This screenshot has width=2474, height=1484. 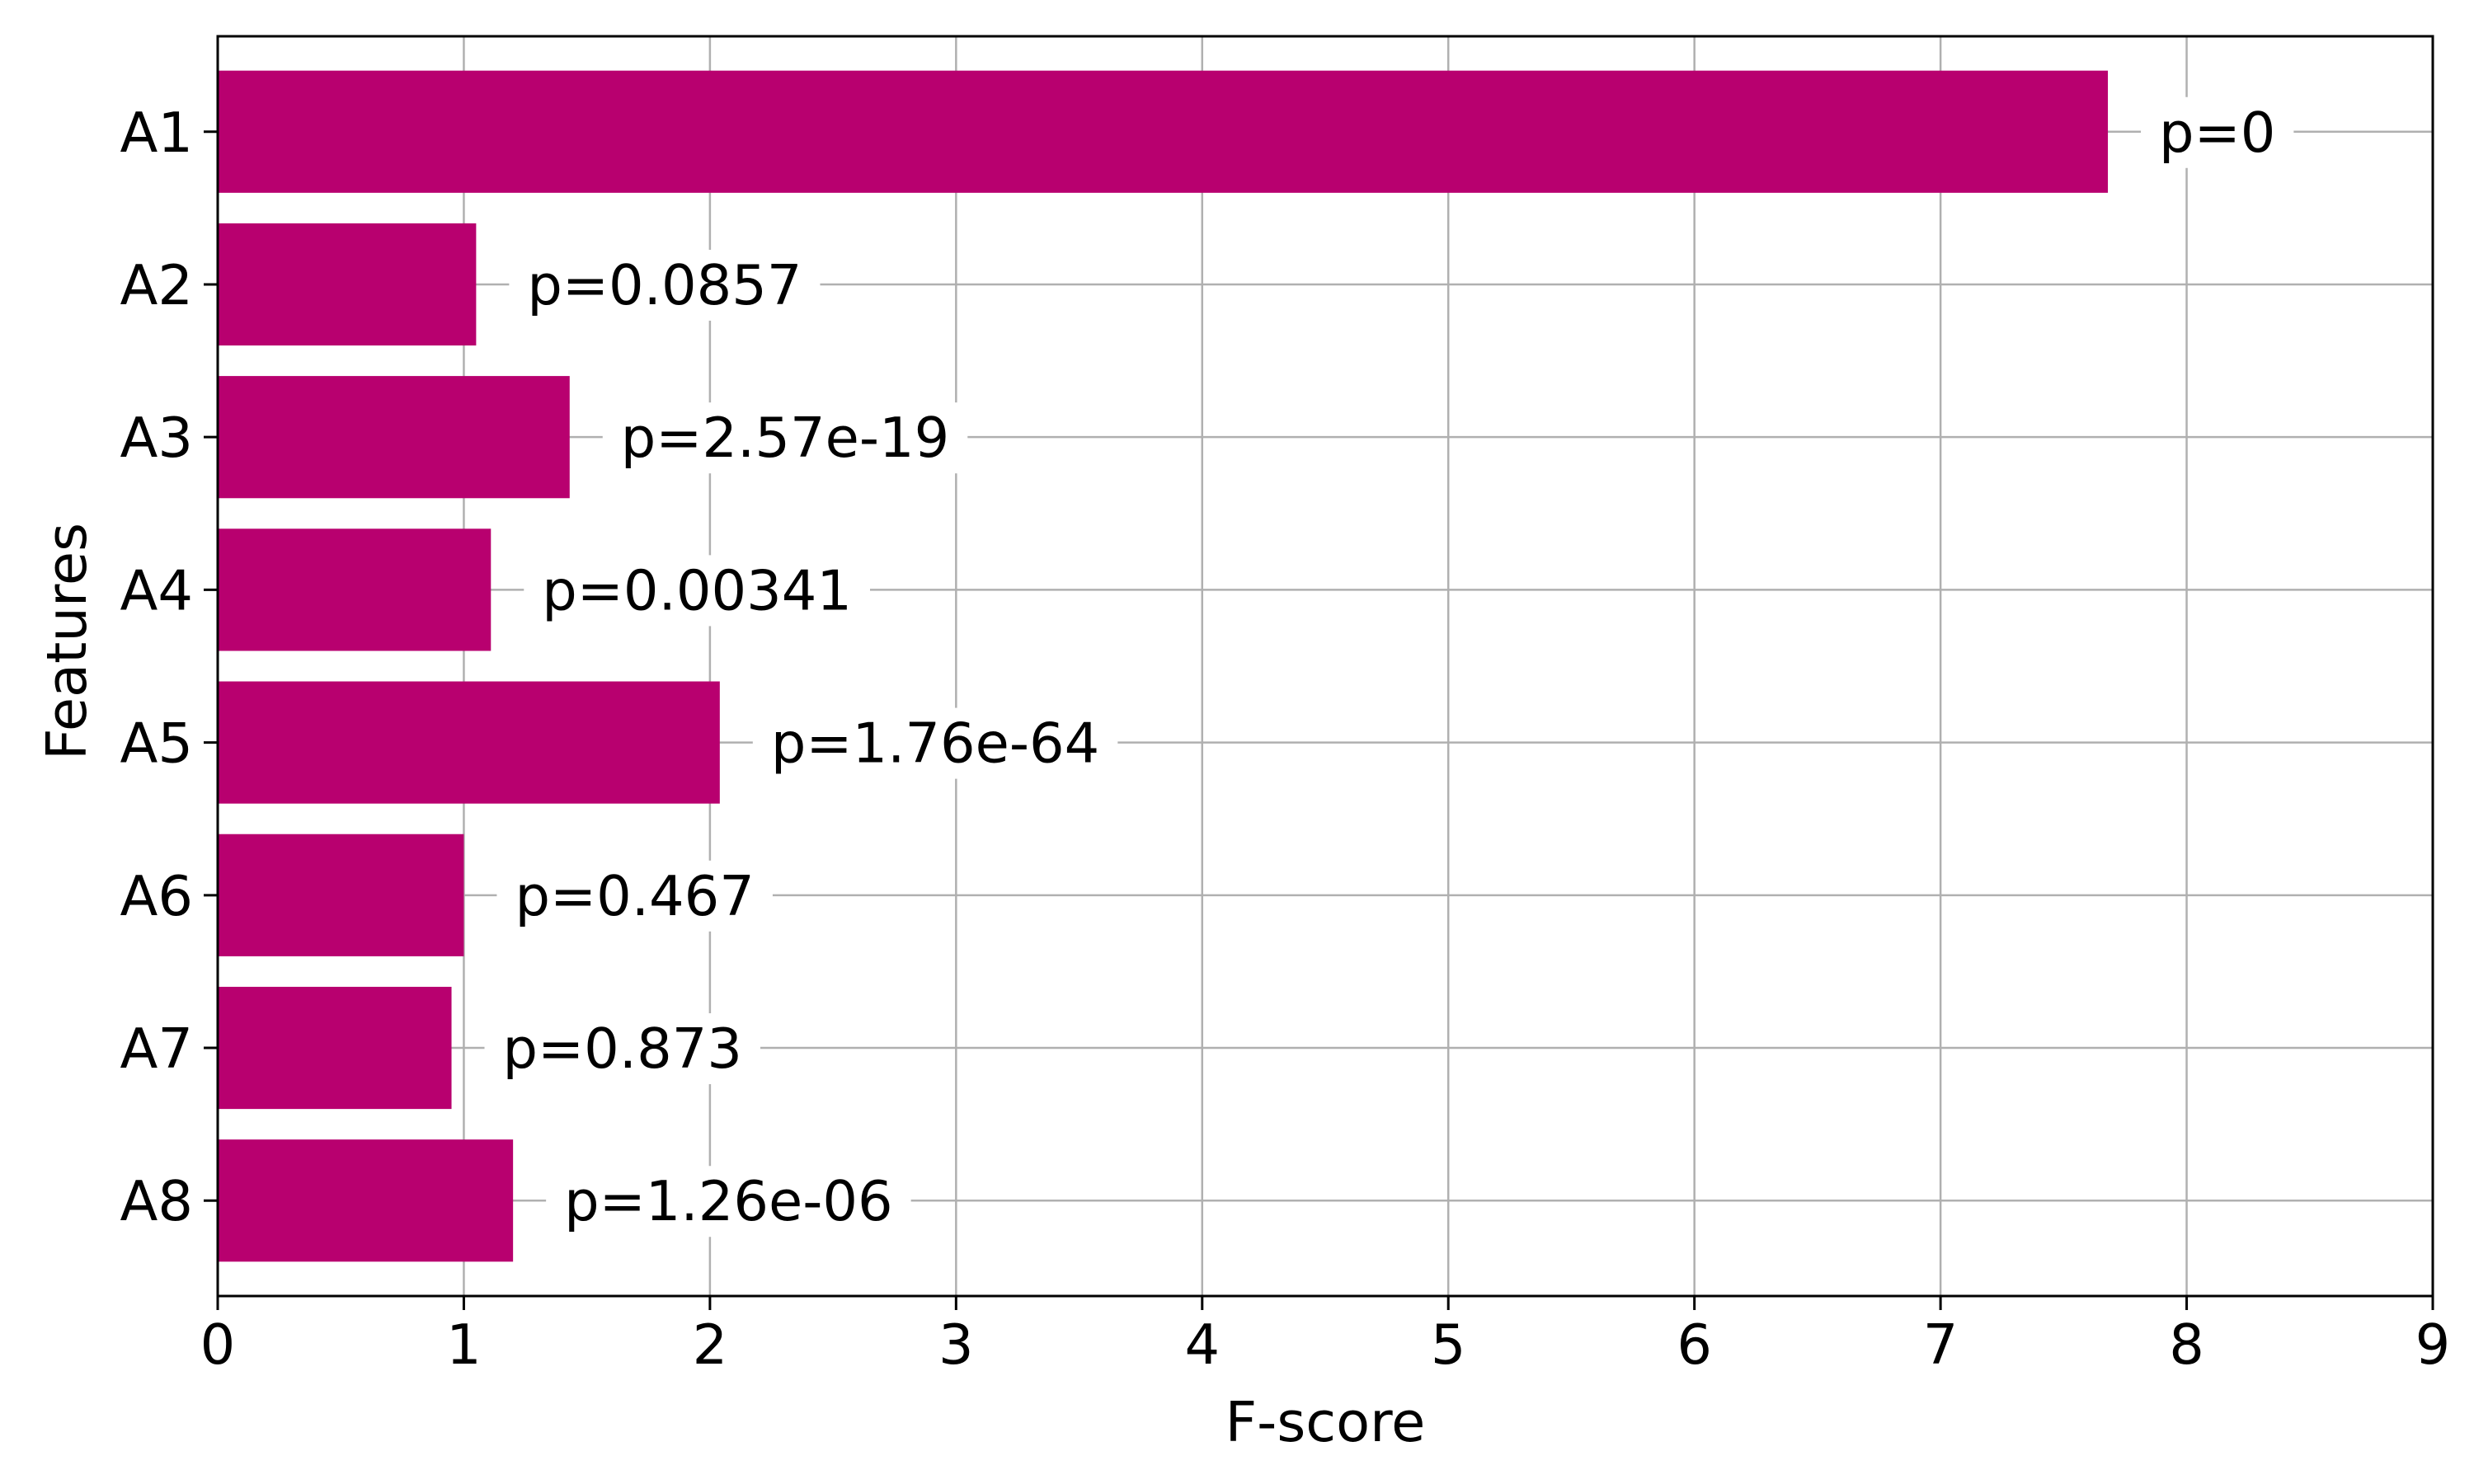 What do you see at coordinates (1163, 131) in the screenshot?
I see `bar-a1` at bounding box center [1163, 131].